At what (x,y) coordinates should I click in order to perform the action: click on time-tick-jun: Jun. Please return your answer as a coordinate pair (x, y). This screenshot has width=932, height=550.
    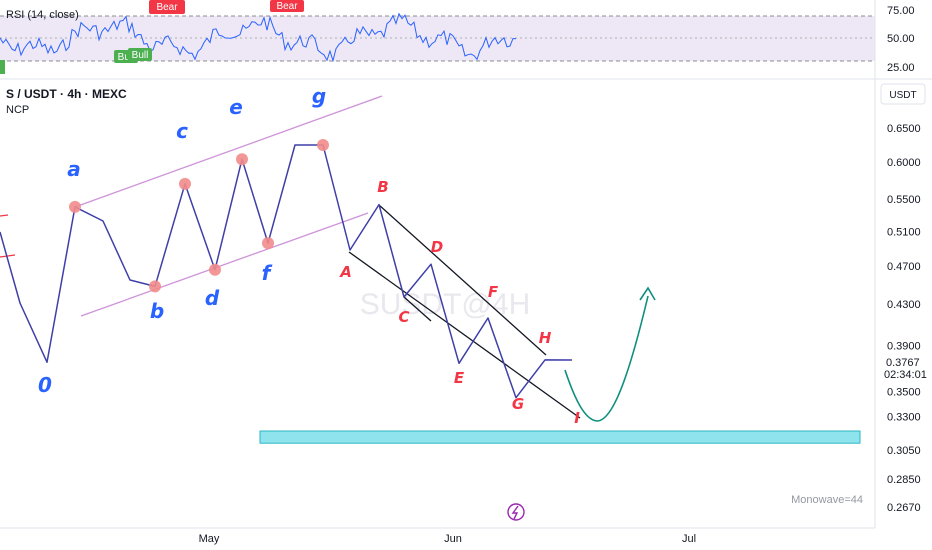
    Looking at the image, I should click on (453, 539).